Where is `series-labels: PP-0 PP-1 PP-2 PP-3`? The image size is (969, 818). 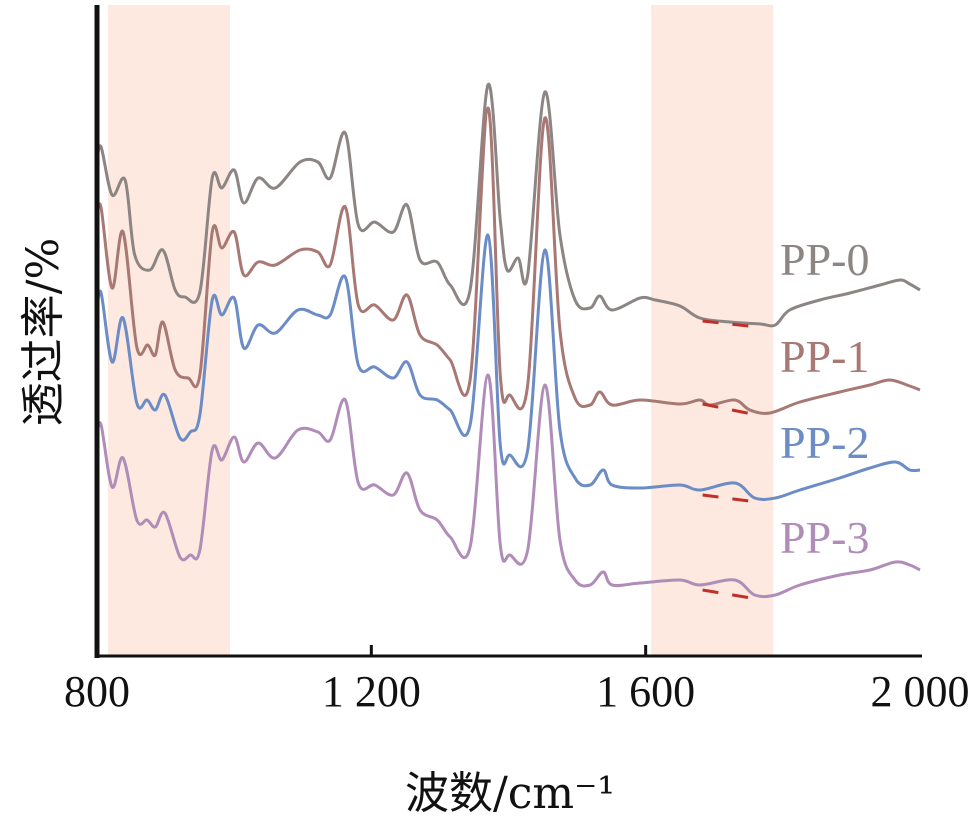 series-labels: PP-0 PP-1 PP-2 PP-3 is located at coordinates (824, 398).